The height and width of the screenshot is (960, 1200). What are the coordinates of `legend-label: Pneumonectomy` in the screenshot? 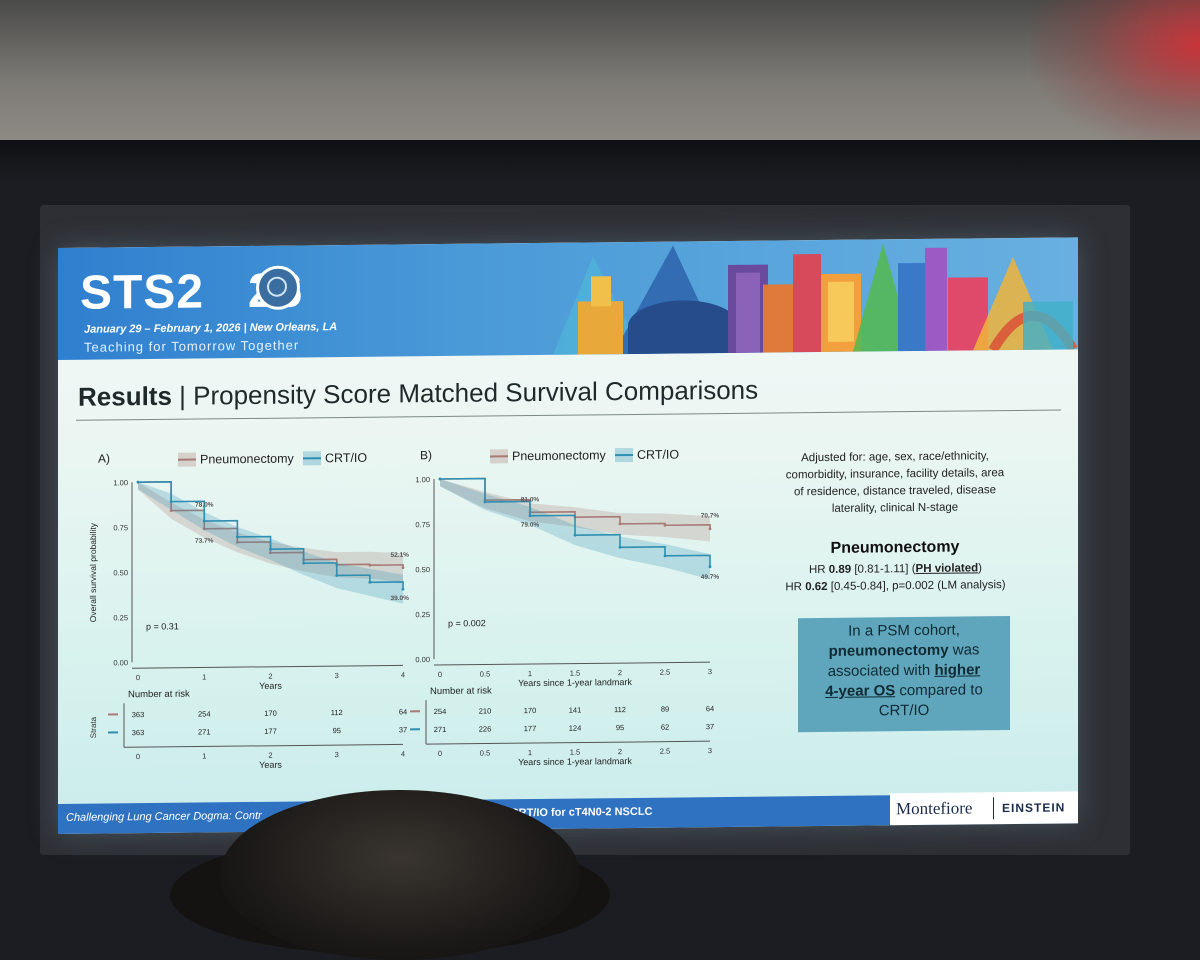 It's located at (559, 455).